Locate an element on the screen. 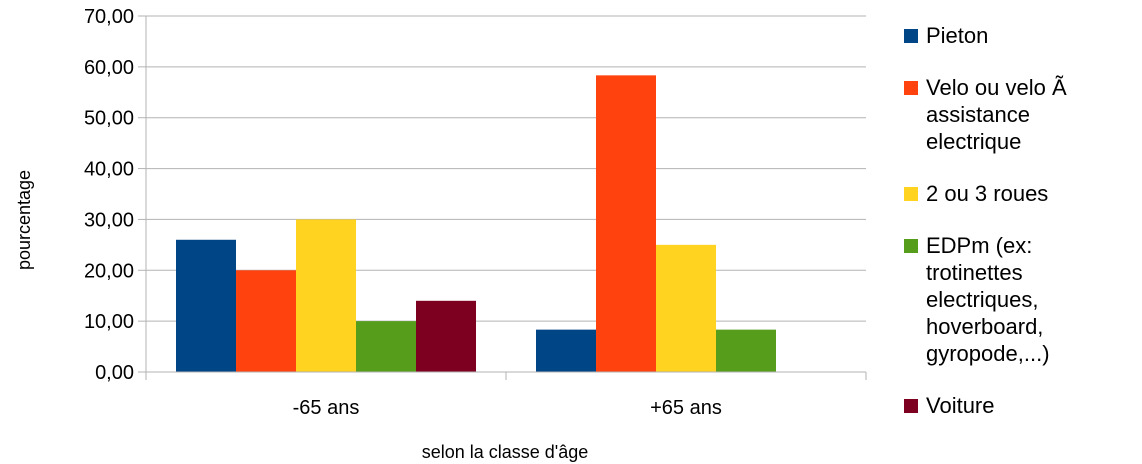 This screenshot has width=1142, height=464. y-tick-label: 30,00 is located at coordinates (109, 220).